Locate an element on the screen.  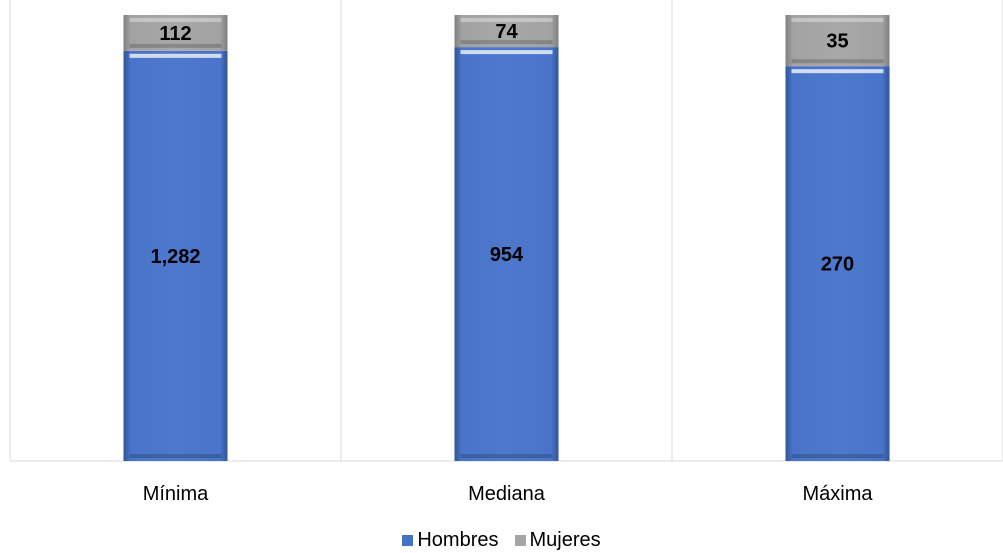
data-label-mujeres: 35 is located at coordinates (837, 42).